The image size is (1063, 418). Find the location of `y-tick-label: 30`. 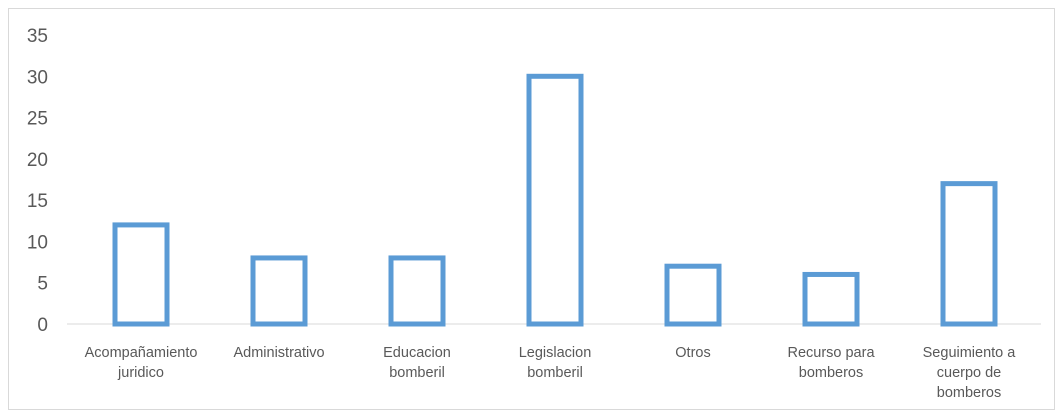

y-tick-label: 30 is located at coordinates (37, 77).